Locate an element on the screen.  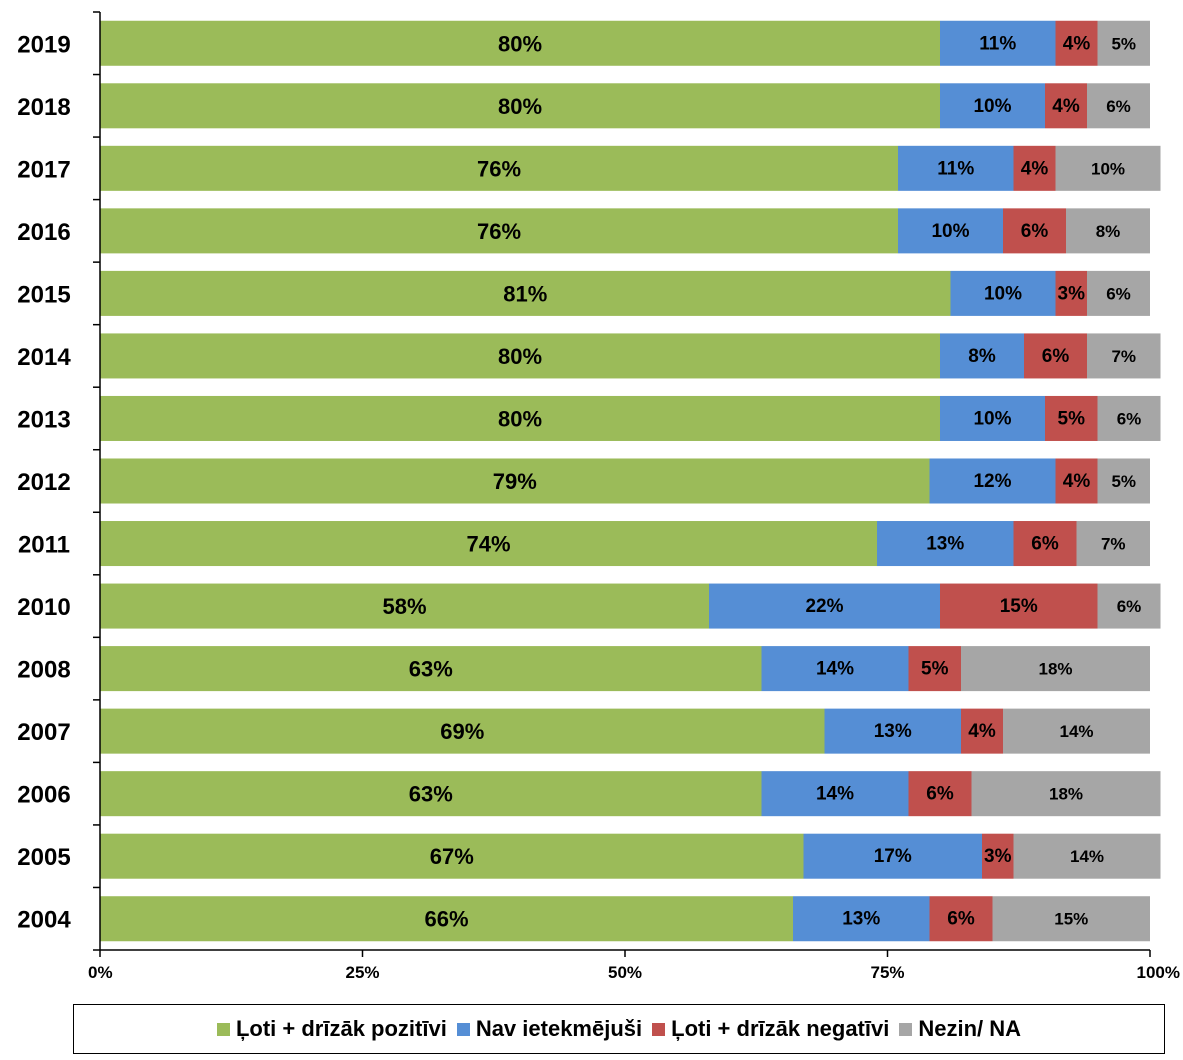
x-tick-label: 50% is located at coordinates (625, 972).